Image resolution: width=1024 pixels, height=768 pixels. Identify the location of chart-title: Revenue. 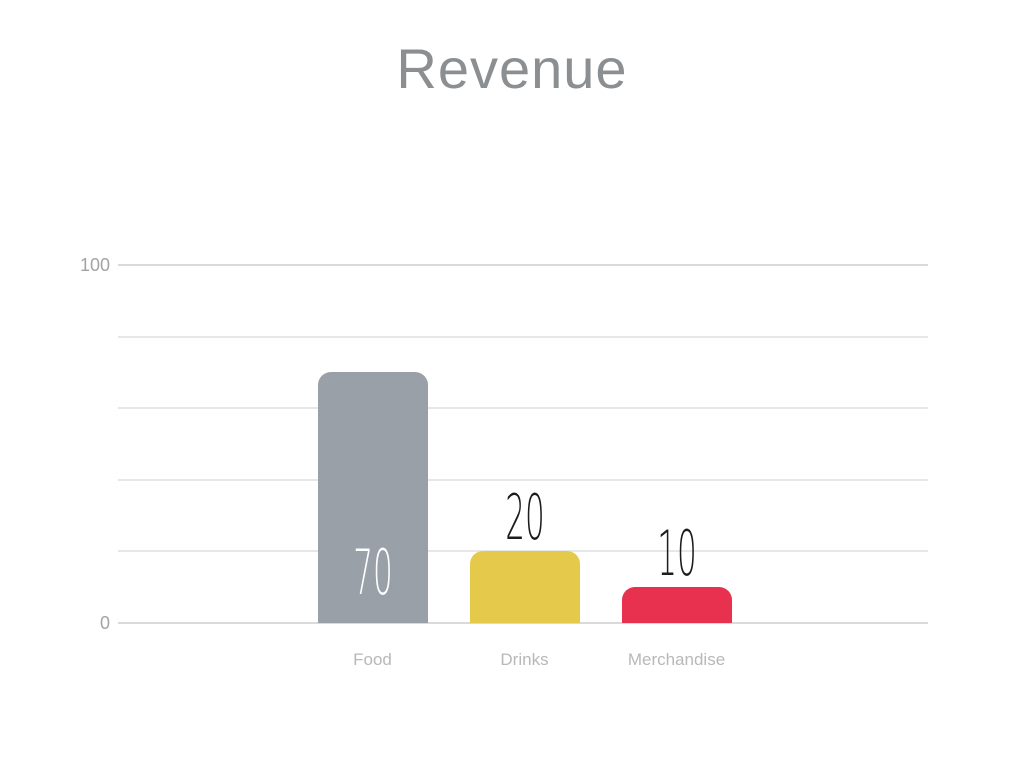
(512, 68).